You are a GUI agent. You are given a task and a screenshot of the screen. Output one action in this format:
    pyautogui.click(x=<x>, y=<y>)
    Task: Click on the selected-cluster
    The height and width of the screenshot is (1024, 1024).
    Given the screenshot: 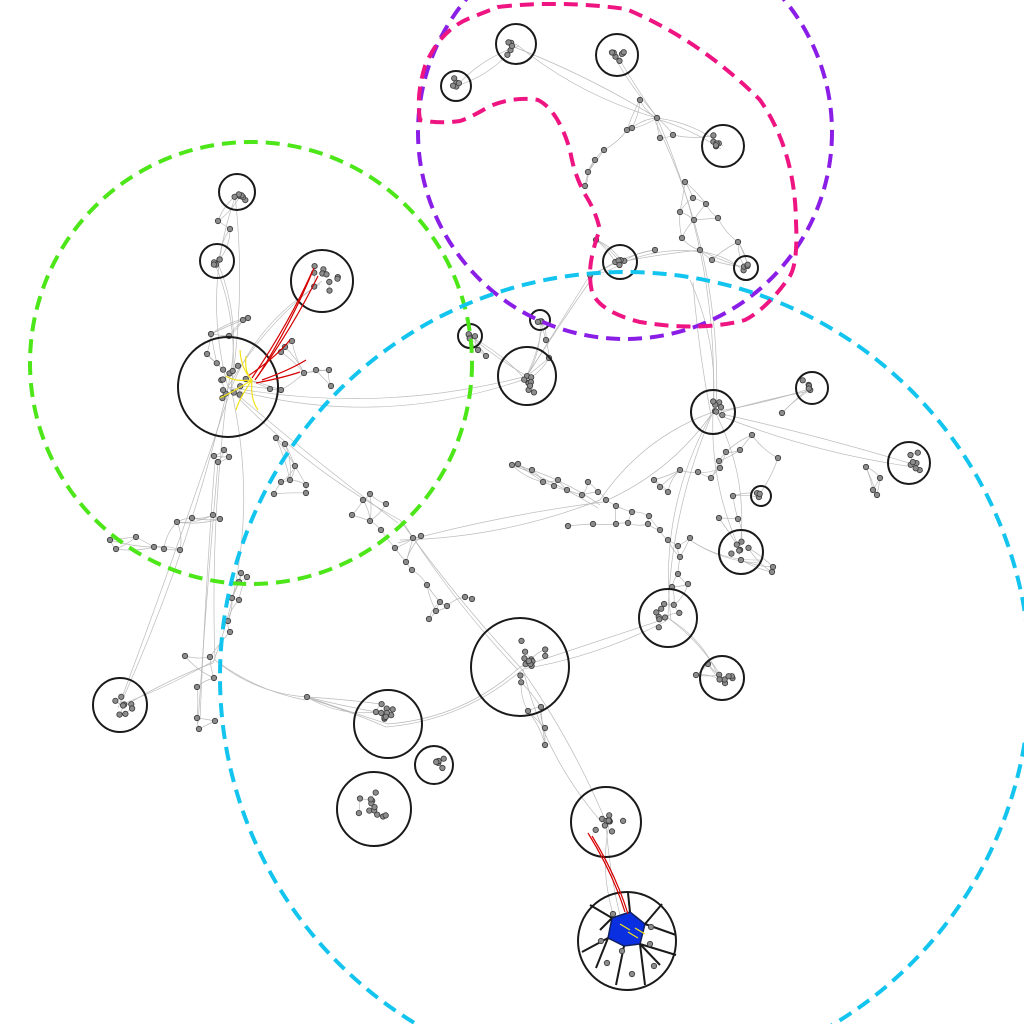 What is the action you would take?
    pyautogui.click(x=627, y=941)
    